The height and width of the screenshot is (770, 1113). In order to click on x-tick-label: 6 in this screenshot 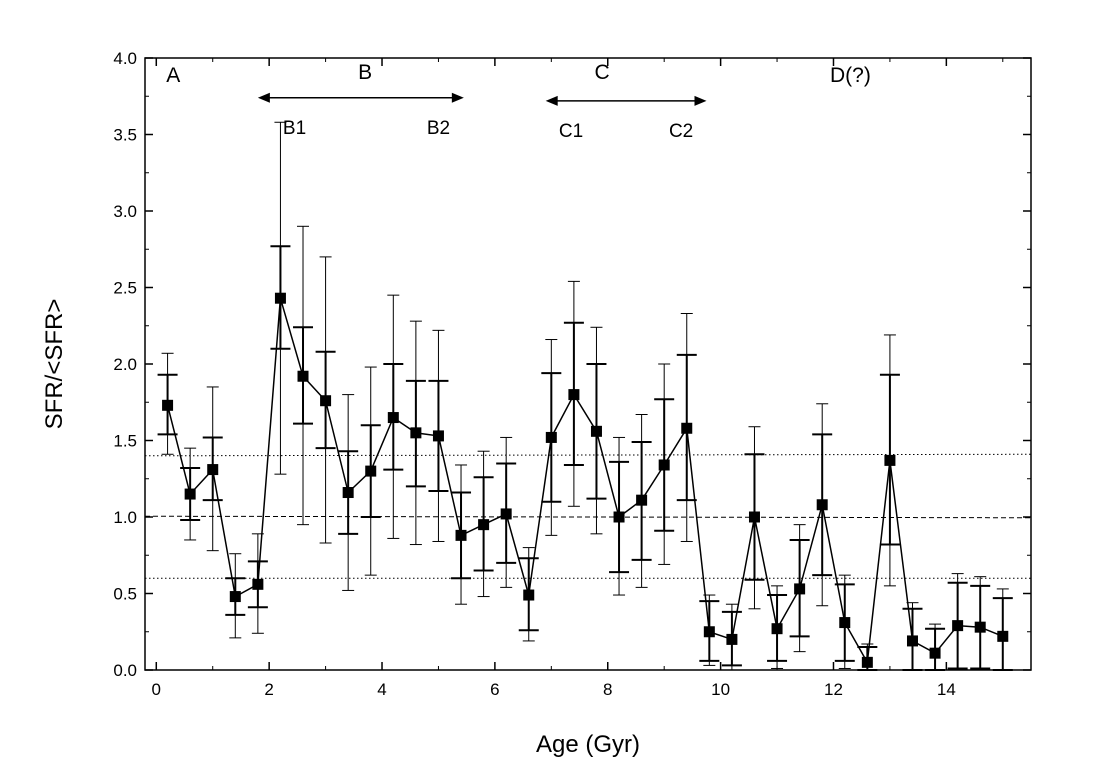, I will do `click(494, 689)`.